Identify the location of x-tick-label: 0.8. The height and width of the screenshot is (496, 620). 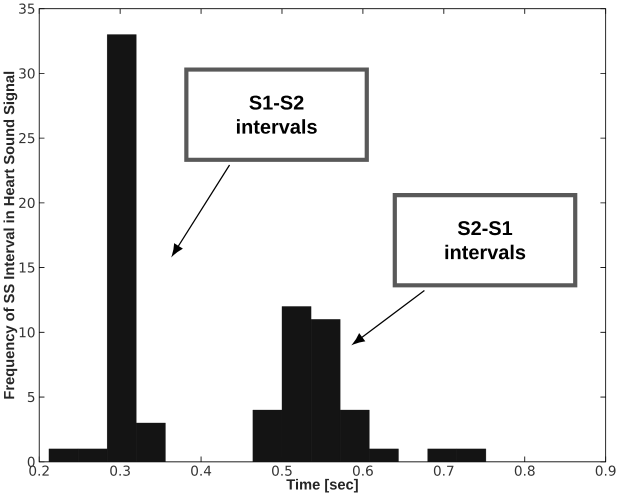
(524, 471).